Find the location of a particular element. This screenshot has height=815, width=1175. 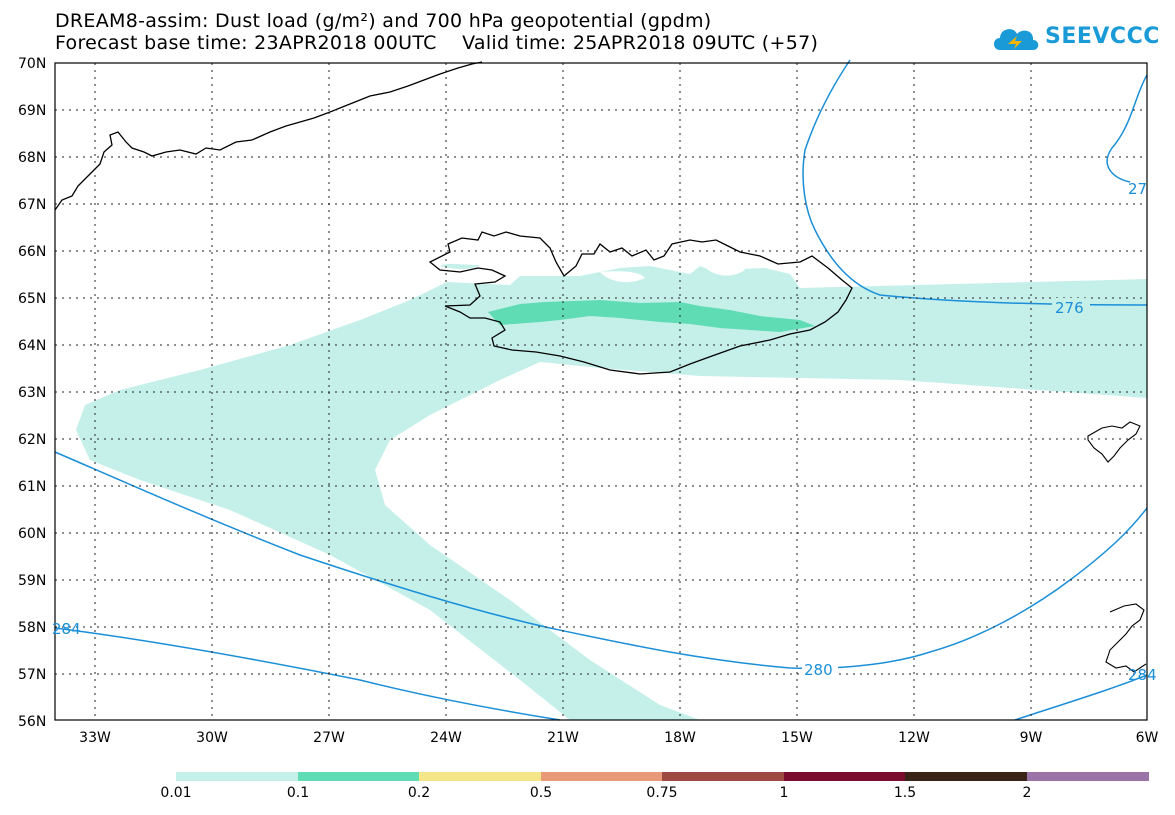

lat-label: 58N is located at coordinates (32, 628).